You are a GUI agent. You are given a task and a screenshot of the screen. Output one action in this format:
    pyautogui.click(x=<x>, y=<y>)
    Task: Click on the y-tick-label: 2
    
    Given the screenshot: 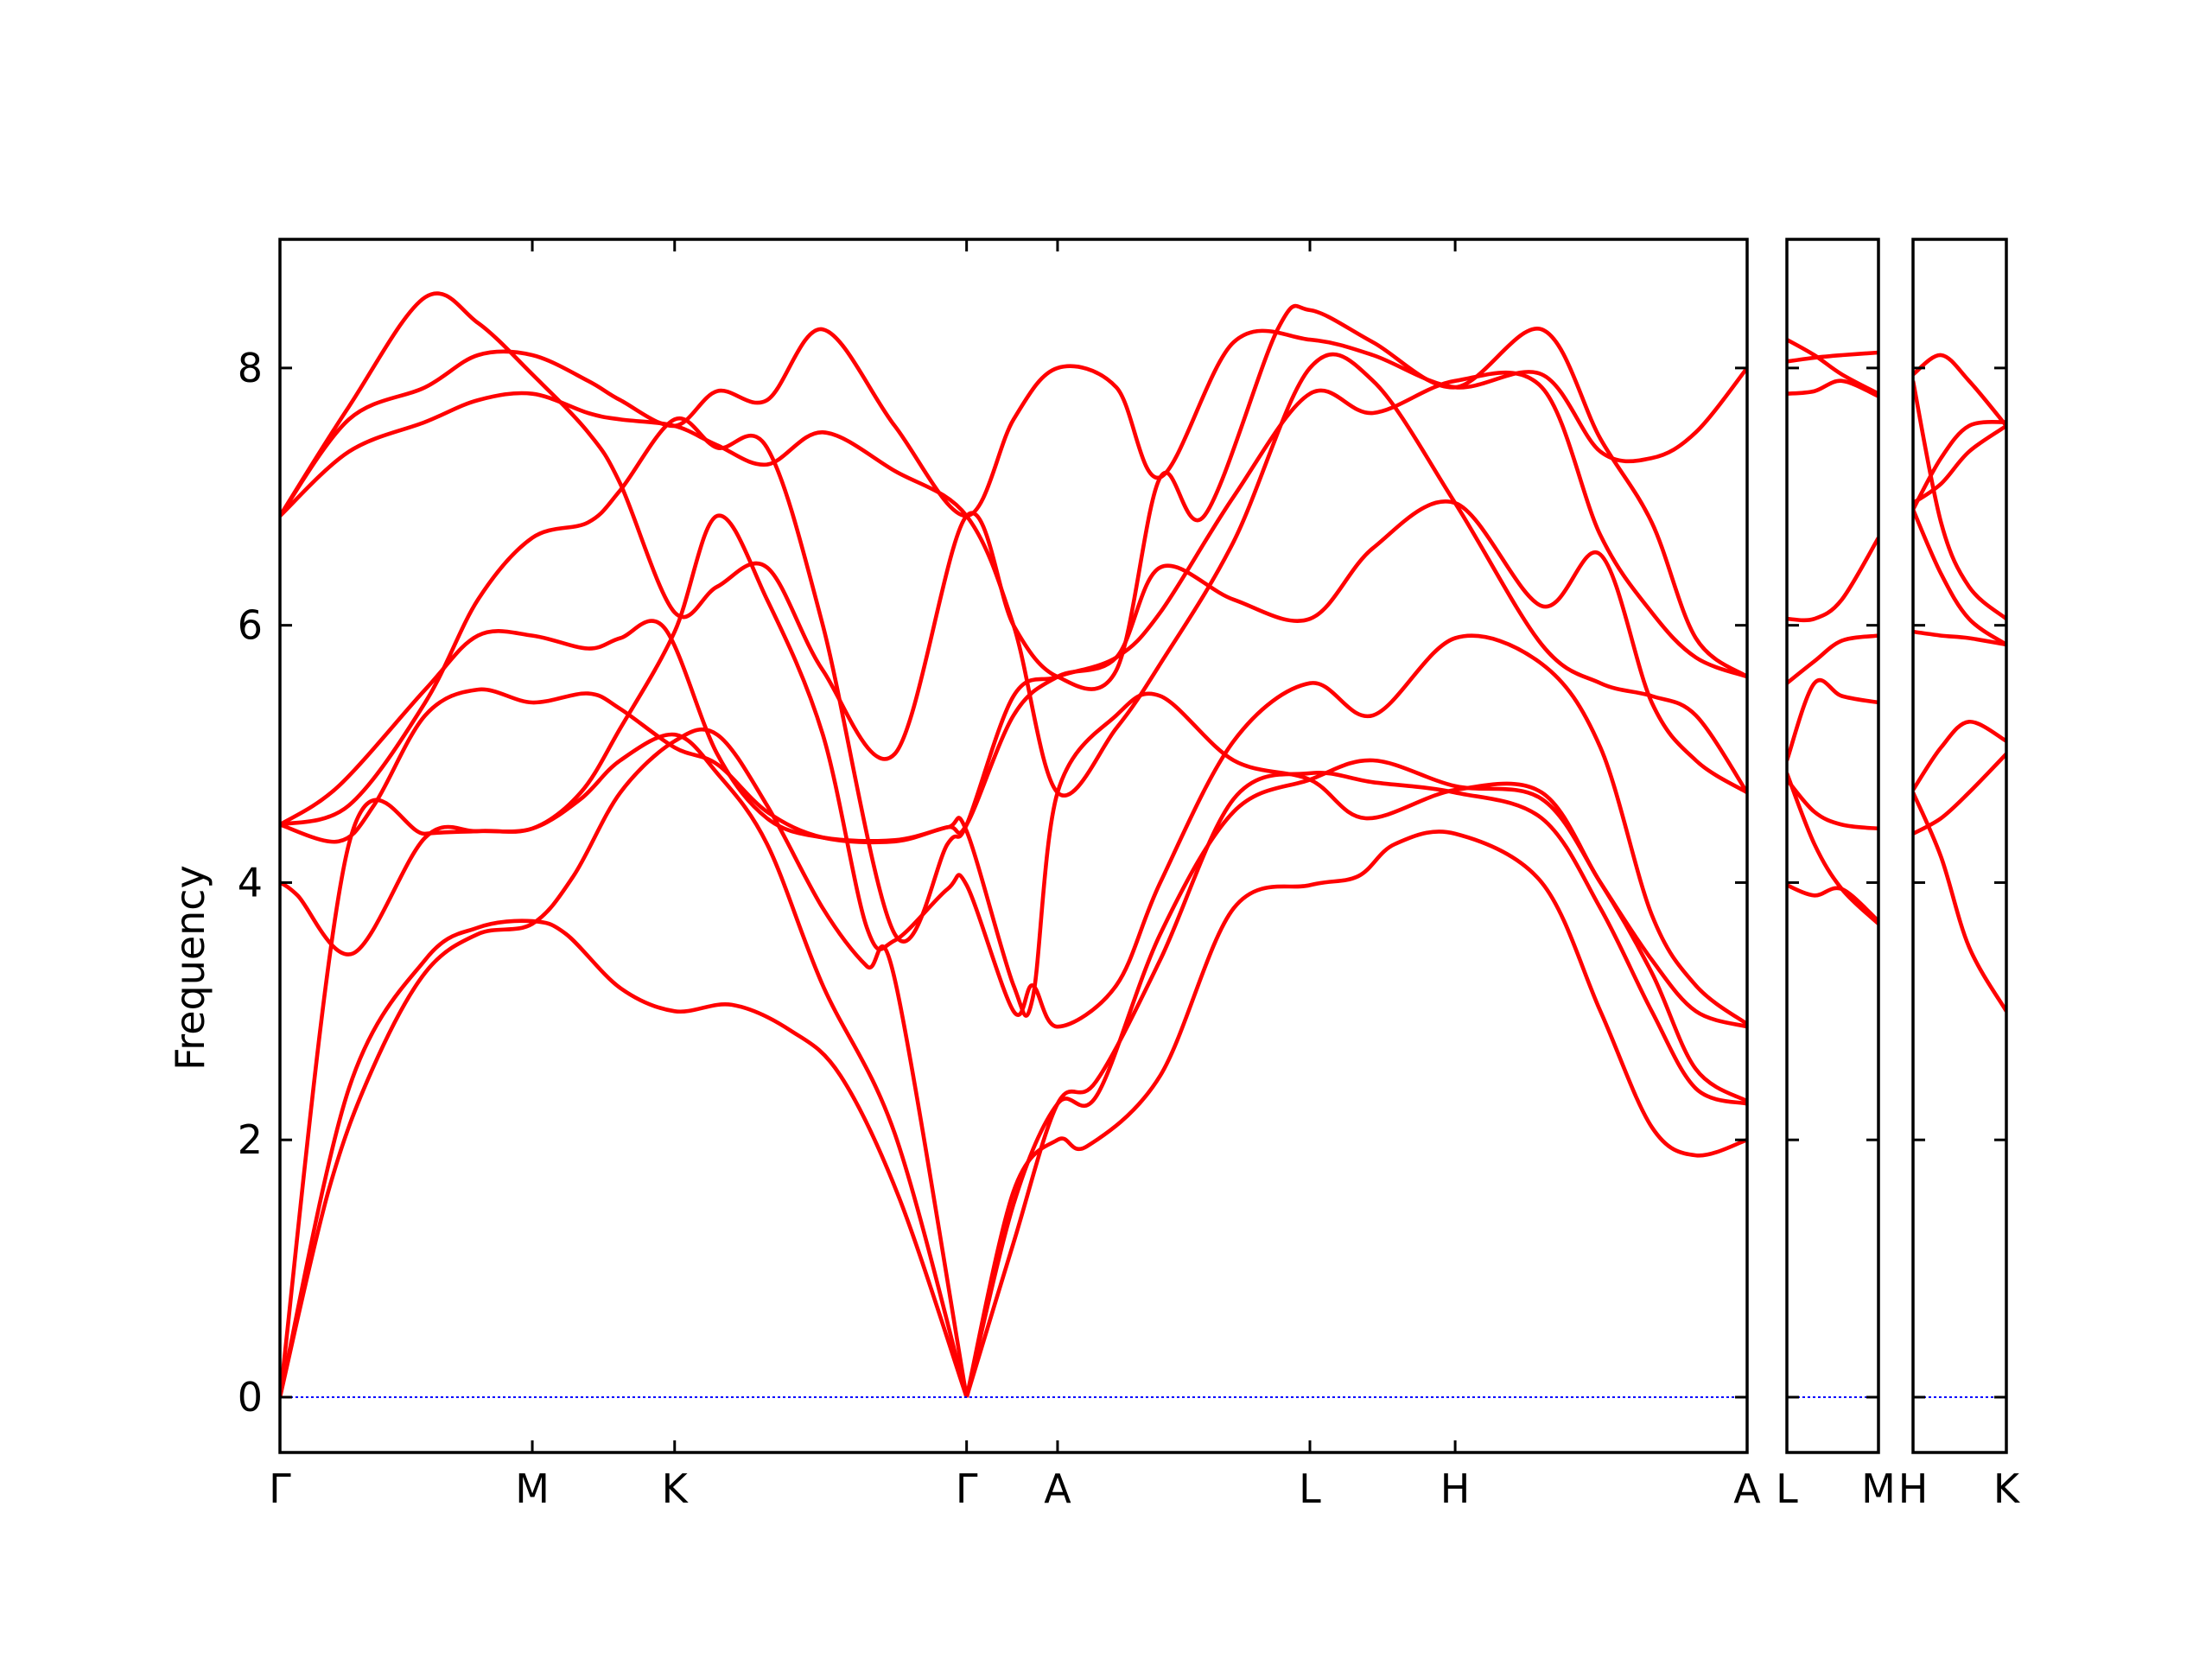 What is the action you would take?
    pyautogui.click(x=250, y=1139)
    